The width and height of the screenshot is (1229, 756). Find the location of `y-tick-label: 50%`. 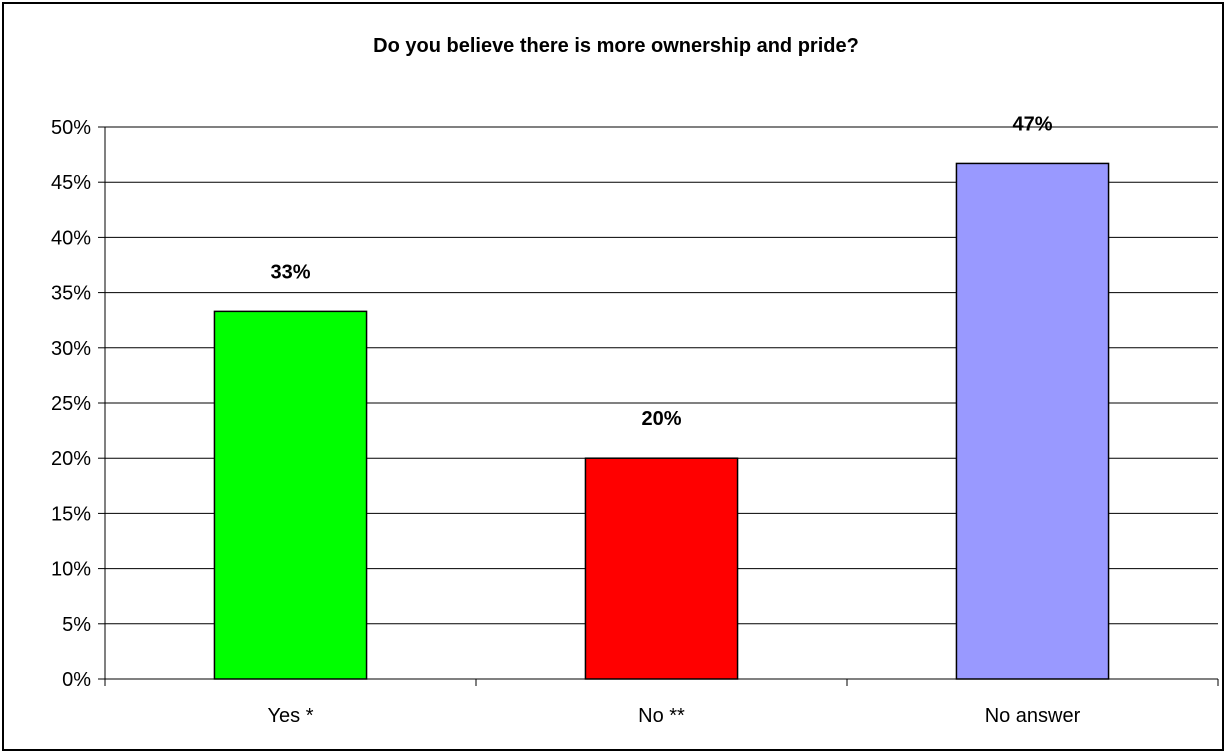

y-tick-label: 50% is located at coordinates (71, 128).